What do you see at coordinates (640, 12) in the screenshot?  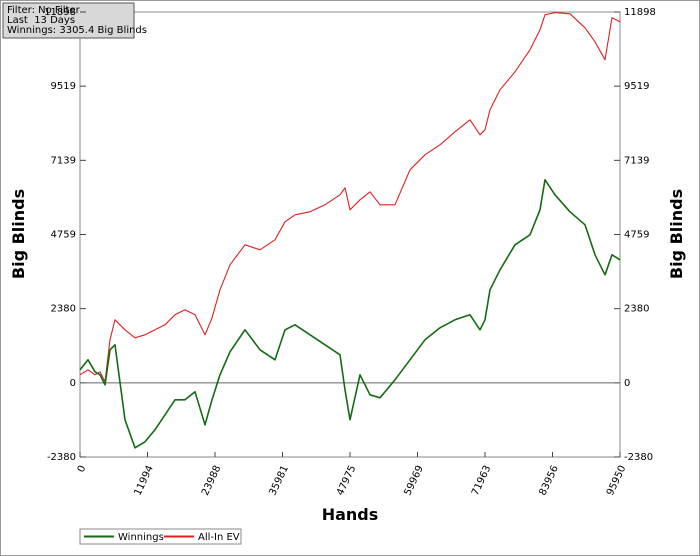 I see `y2-tick-label: 11898` at bounding box center [640, 12].